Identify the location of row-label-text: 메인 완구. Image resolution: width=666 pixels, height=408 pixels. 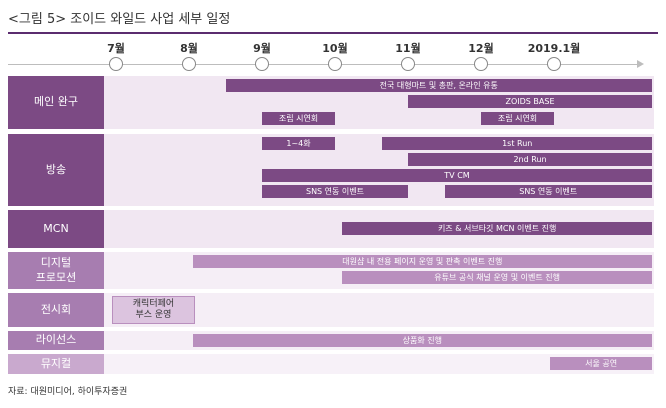
(56, 102).